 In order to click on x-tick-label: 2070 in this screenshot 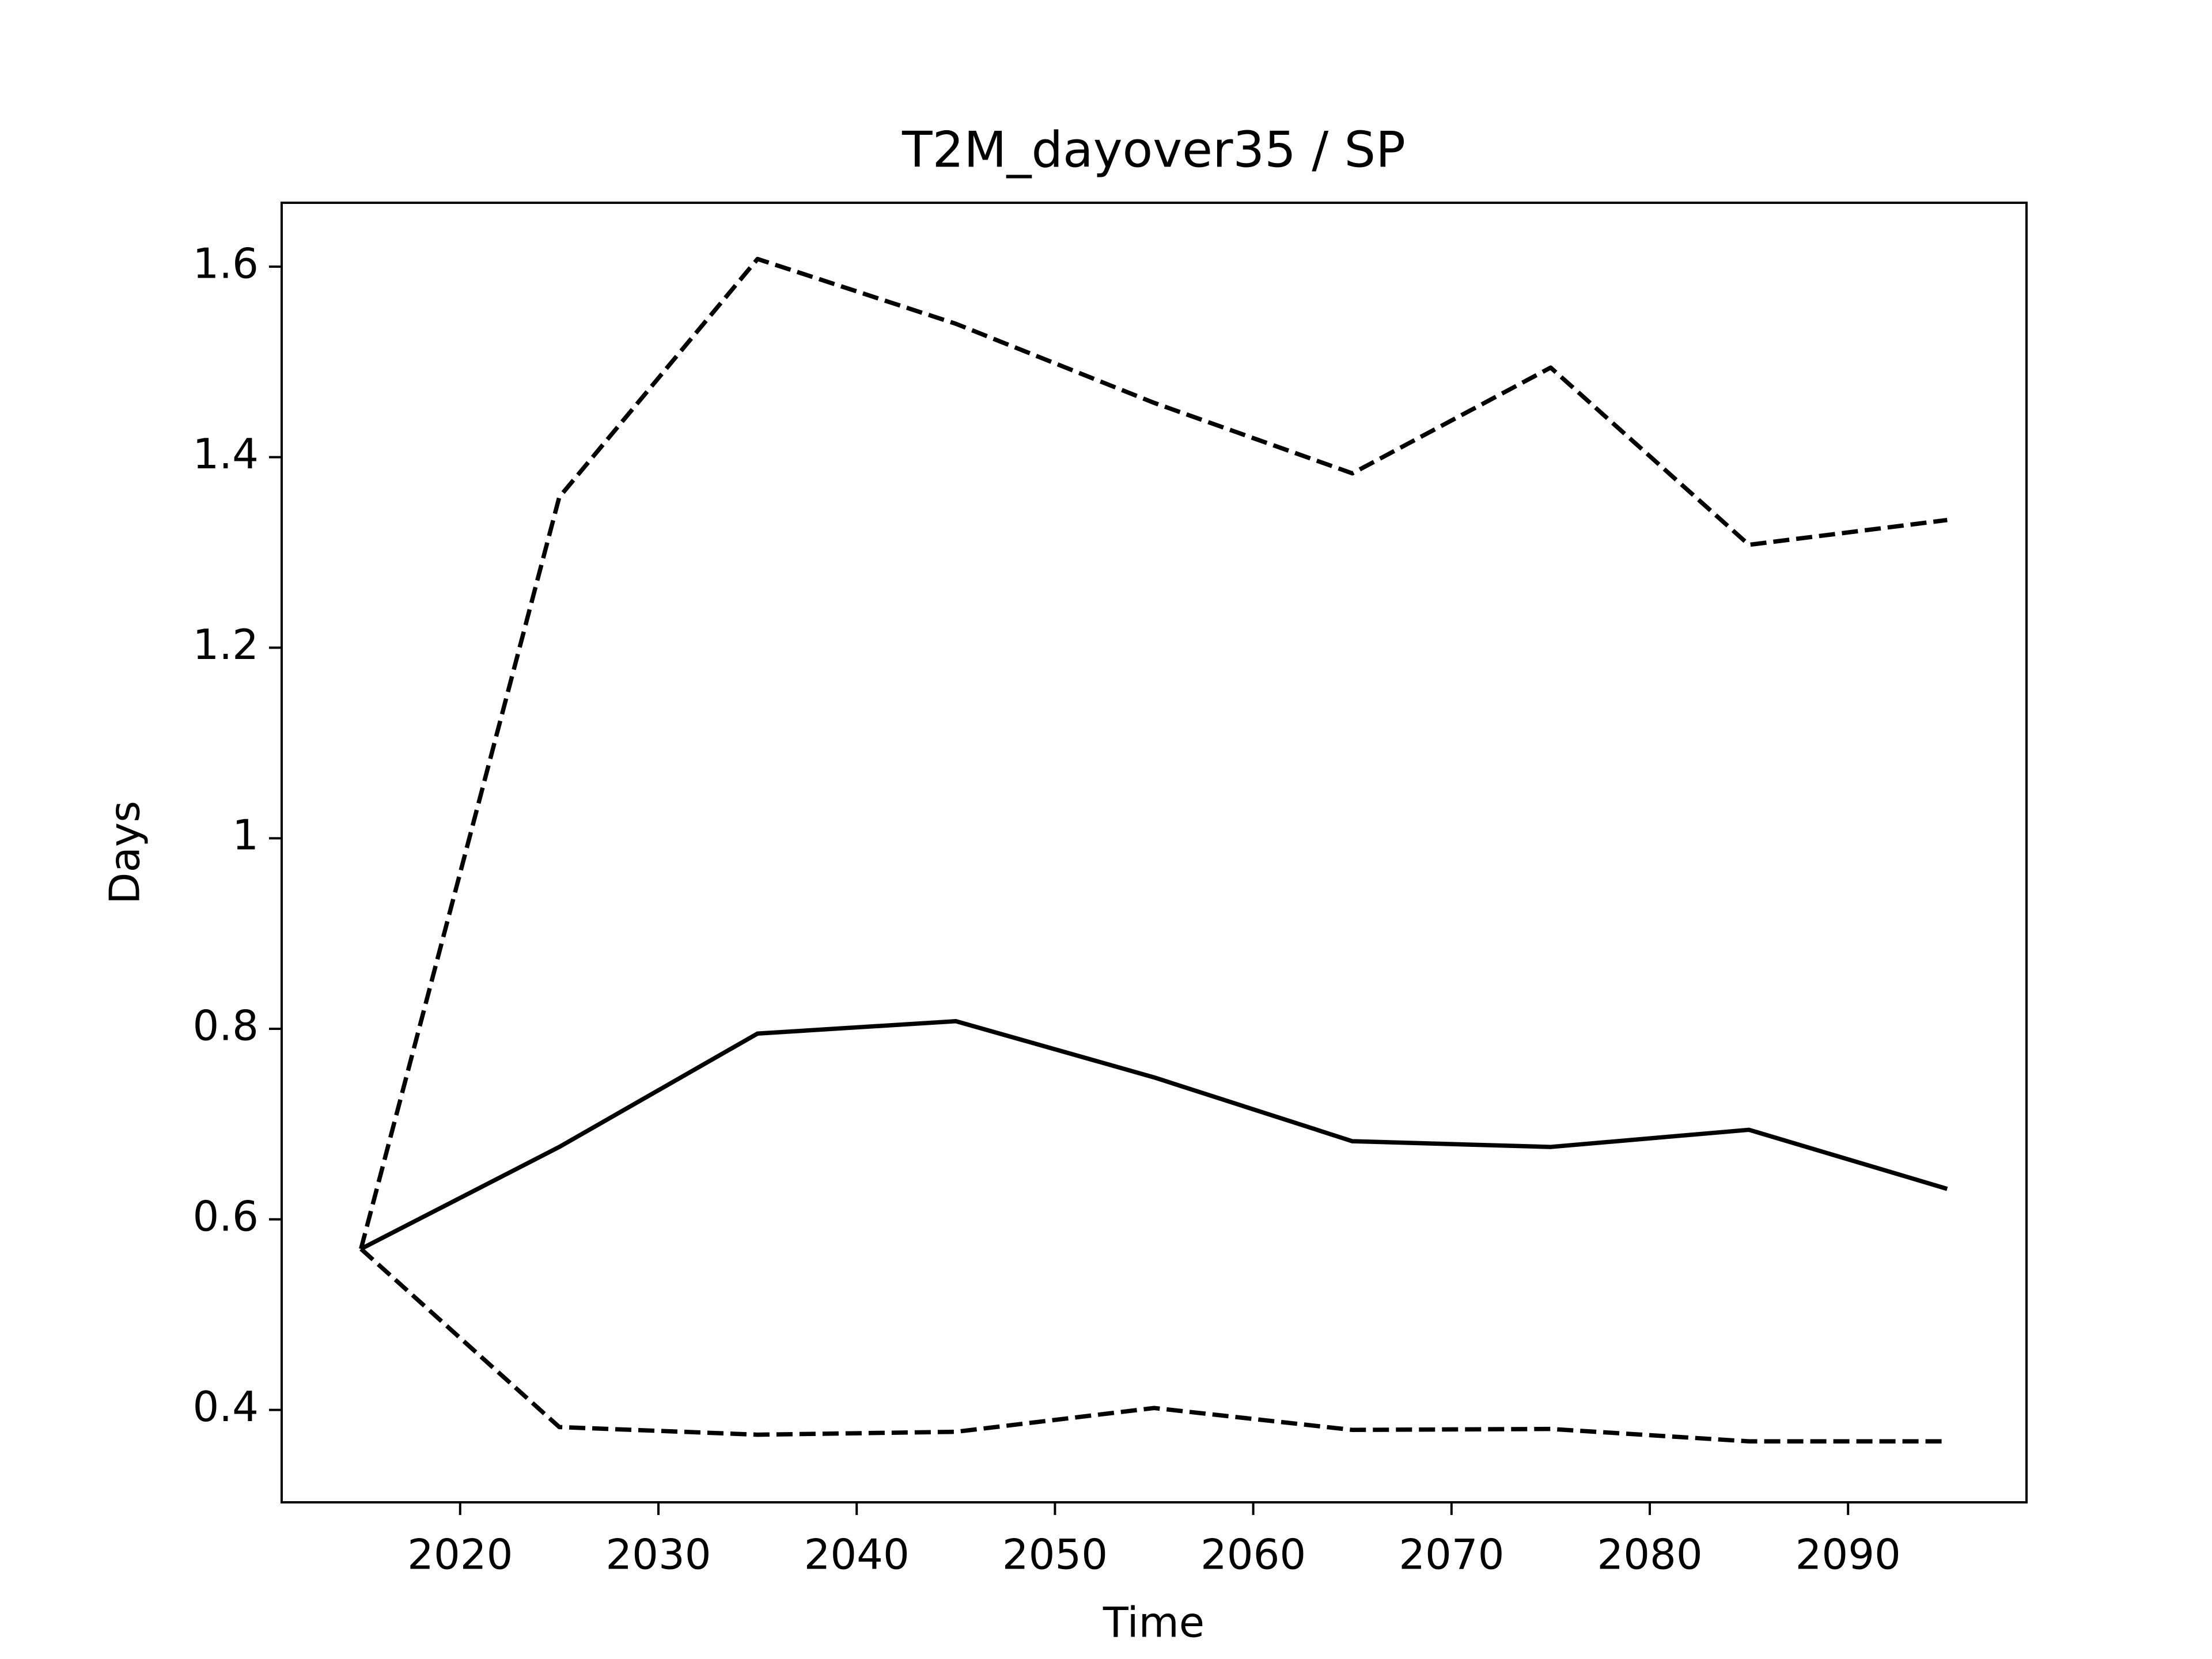, I will do `click(1451, 1555)`.